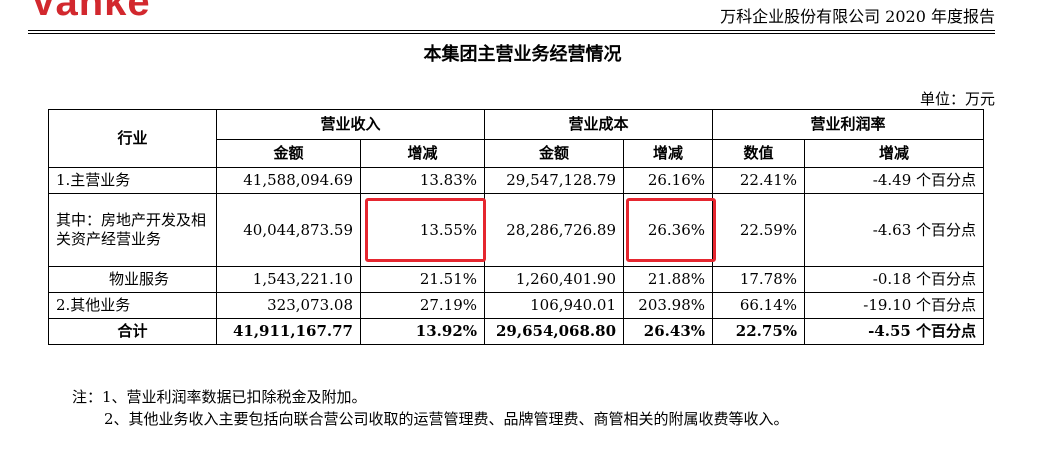 This screenshot has width=1045, height=450. Describe the element at coordinates (759, 153) in the screenshot. I see `header-margin-value: 数值` at that location.